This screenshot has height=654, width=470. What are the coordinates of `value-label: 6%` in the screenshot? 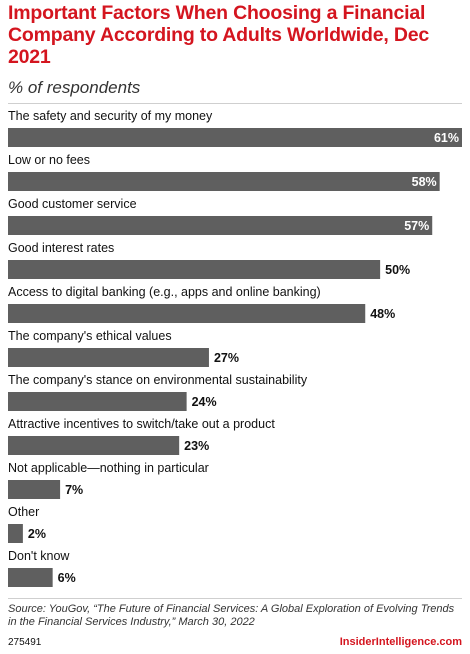 It's located at (67, 578).